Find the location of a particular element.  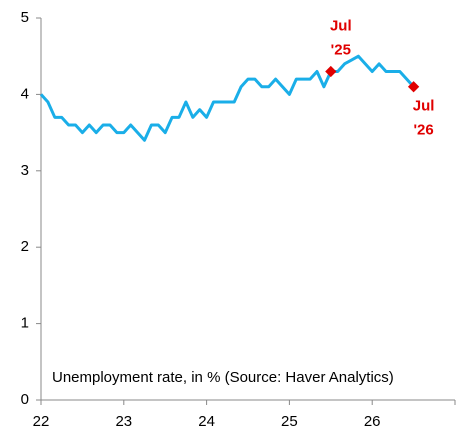

y-tick-label: 5 is located at coordinates (25, 17).